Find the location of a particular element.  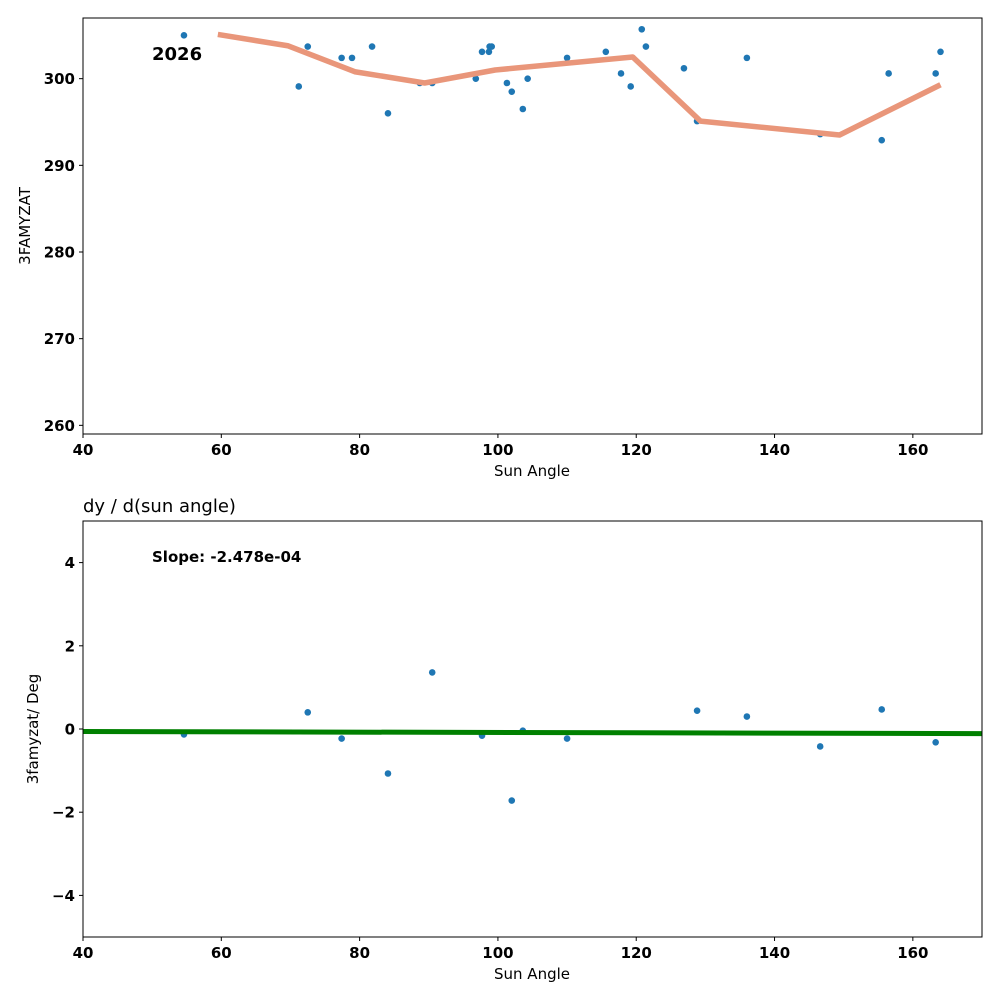

bottom-x-ticks: 40 60 80 100 120 140 160 is located at coordinates (501, 949).